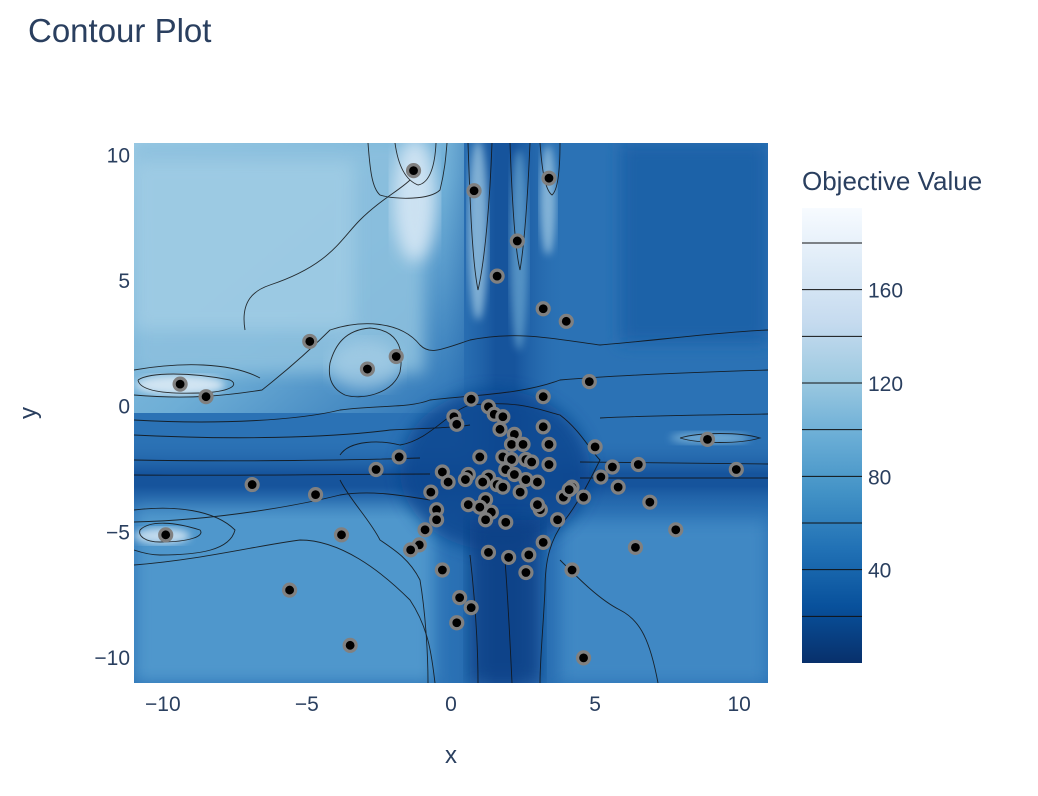 This screenshot has width=1038, height=796. I want to click on x-tick-label: −10, so click(163, 704).